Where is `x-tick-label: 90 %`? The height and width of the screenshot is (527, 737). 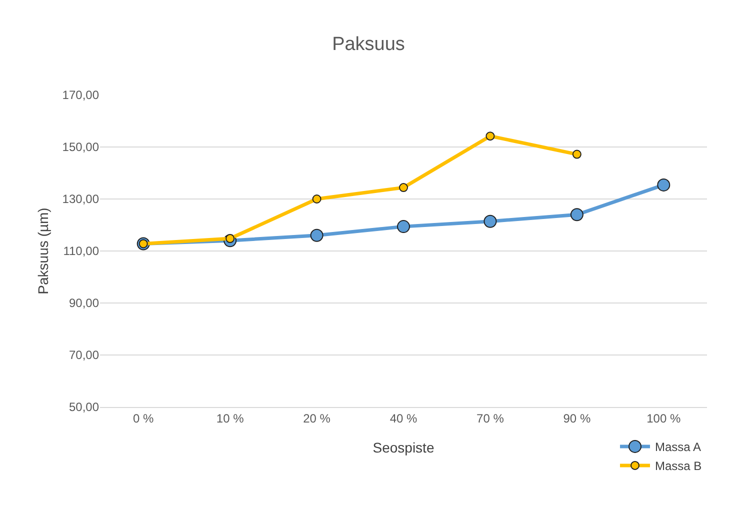
x-tick-label: 90 % is located at coordinates (577, 418).